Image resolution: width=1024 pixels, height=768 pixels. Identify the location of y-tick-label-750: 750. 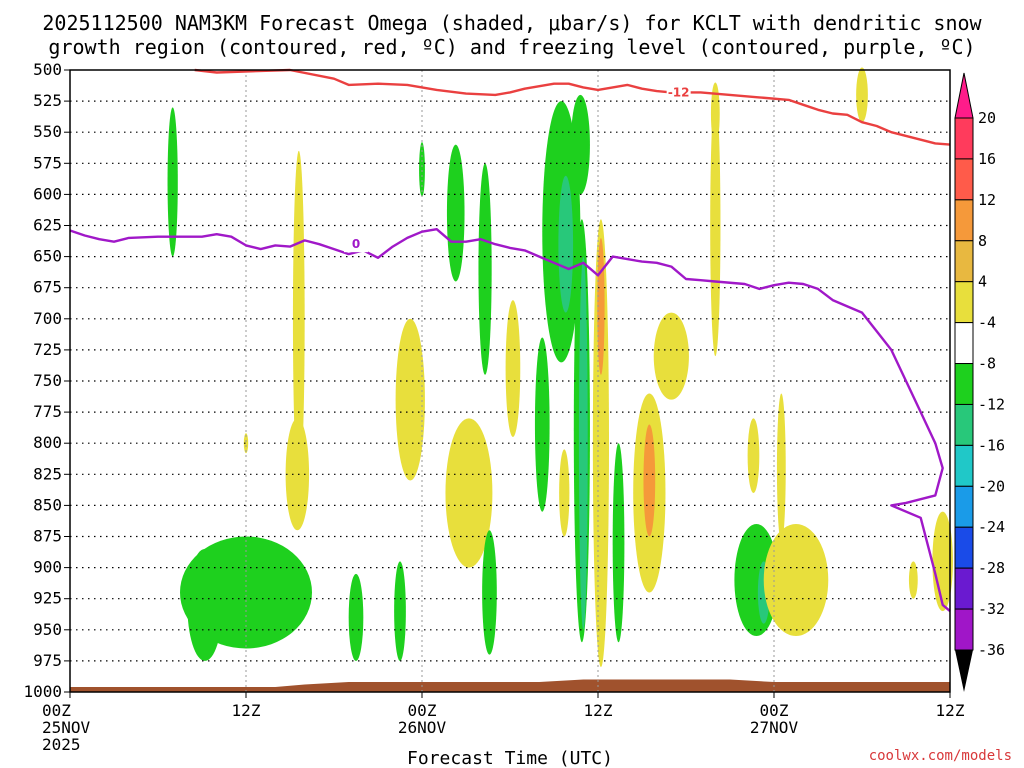
(47, 380).